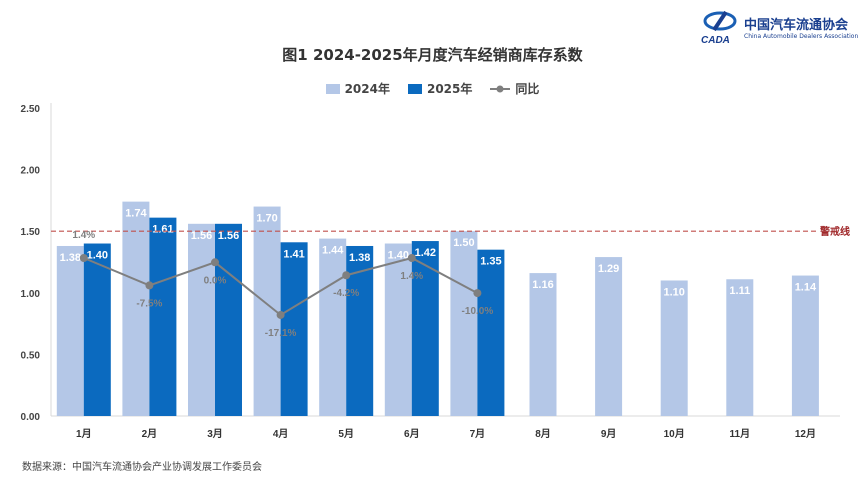 The width and height of the screenshot is (865, 487). Describe the element at coordinates (70, 258) in the screenshot. I see `data-label-2024: 1.38` at that location.